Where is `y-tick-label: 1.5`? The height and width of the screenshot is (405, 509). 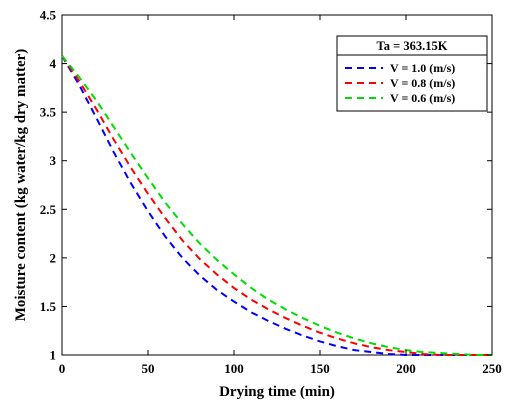 y-tick-label: 1.5 is located at coordinates (48, 306).